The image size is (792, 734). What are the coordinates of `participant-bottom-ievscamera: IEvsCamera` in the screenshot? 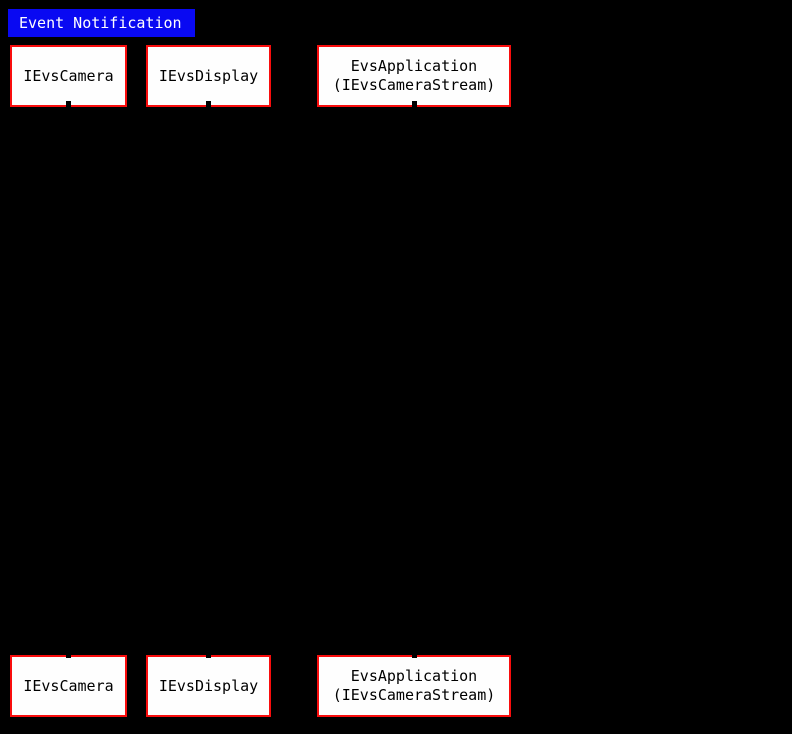 It's located at (68, 686).